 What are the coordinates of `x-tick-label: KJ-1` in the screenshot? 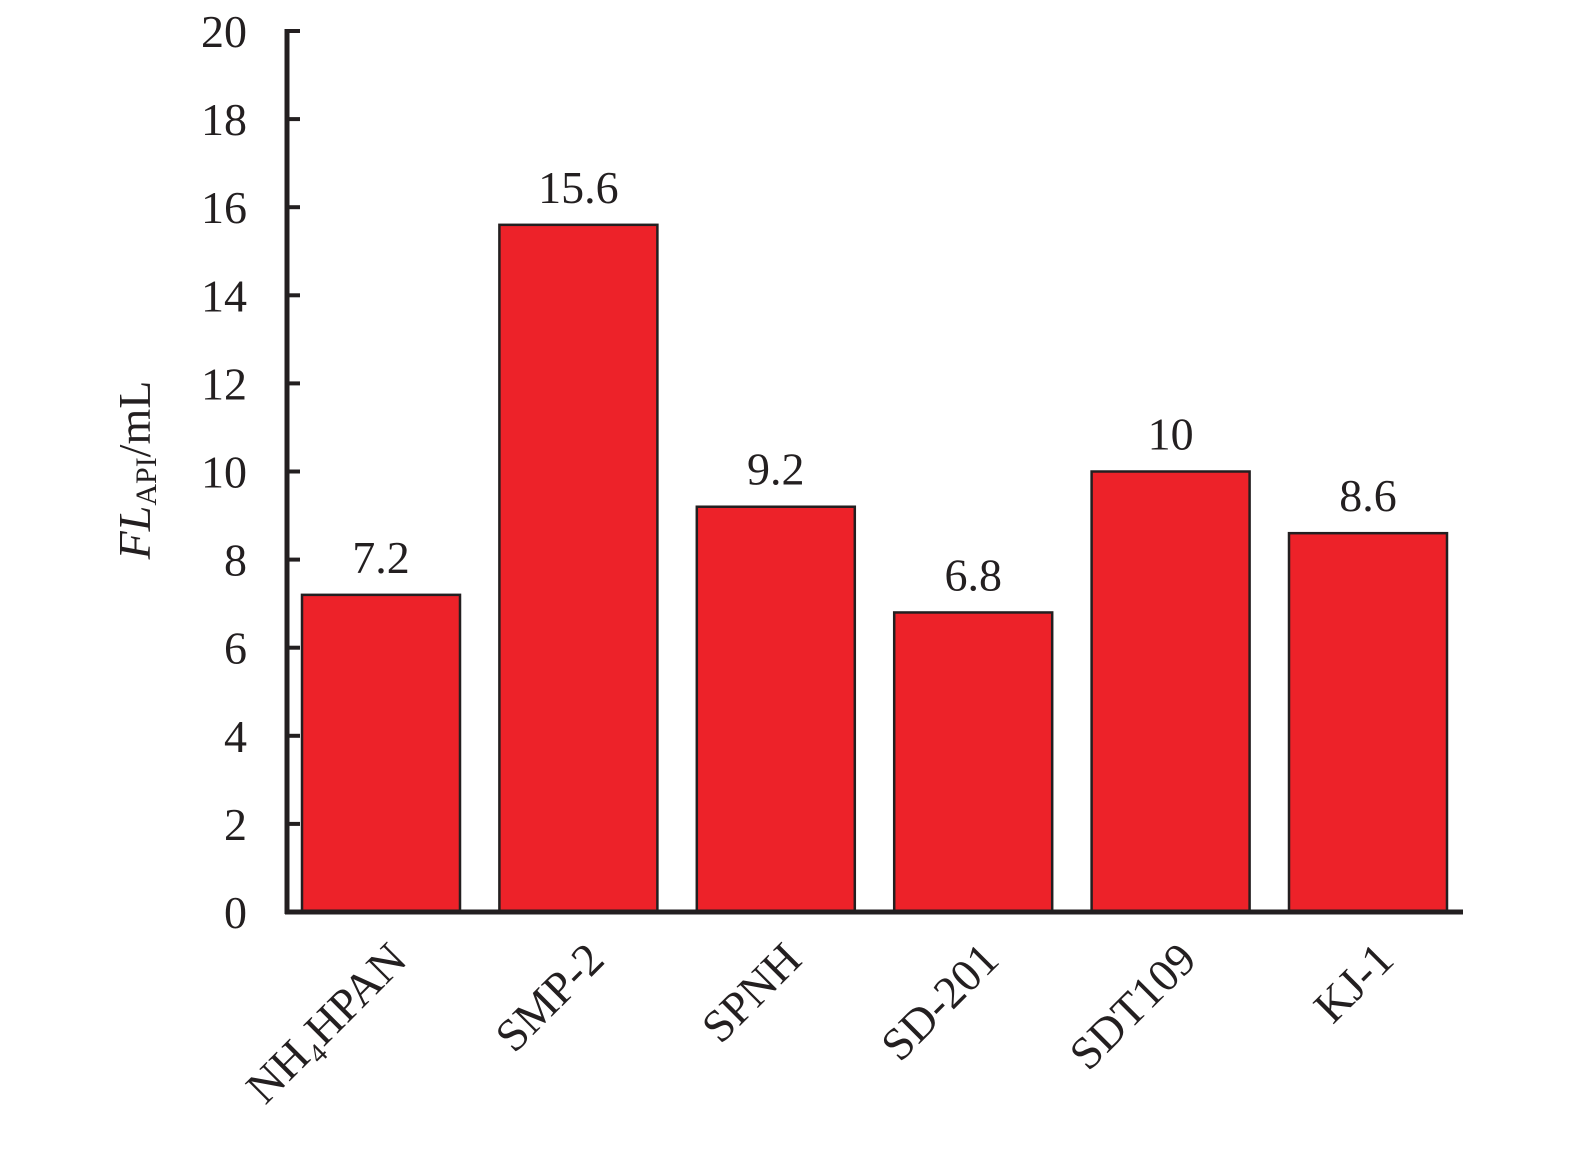 It's located at (1353, 982).